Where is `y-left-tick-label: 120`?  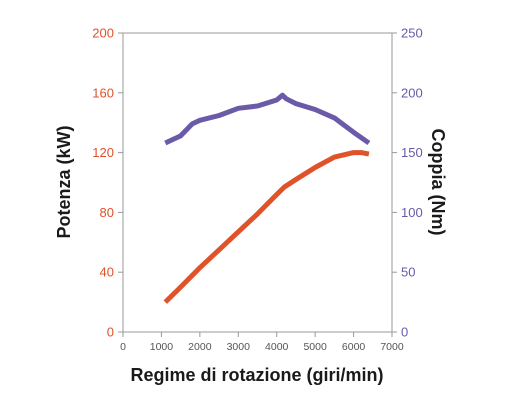 y-left-tick-label: 120 is located at coordinates (103, 152).